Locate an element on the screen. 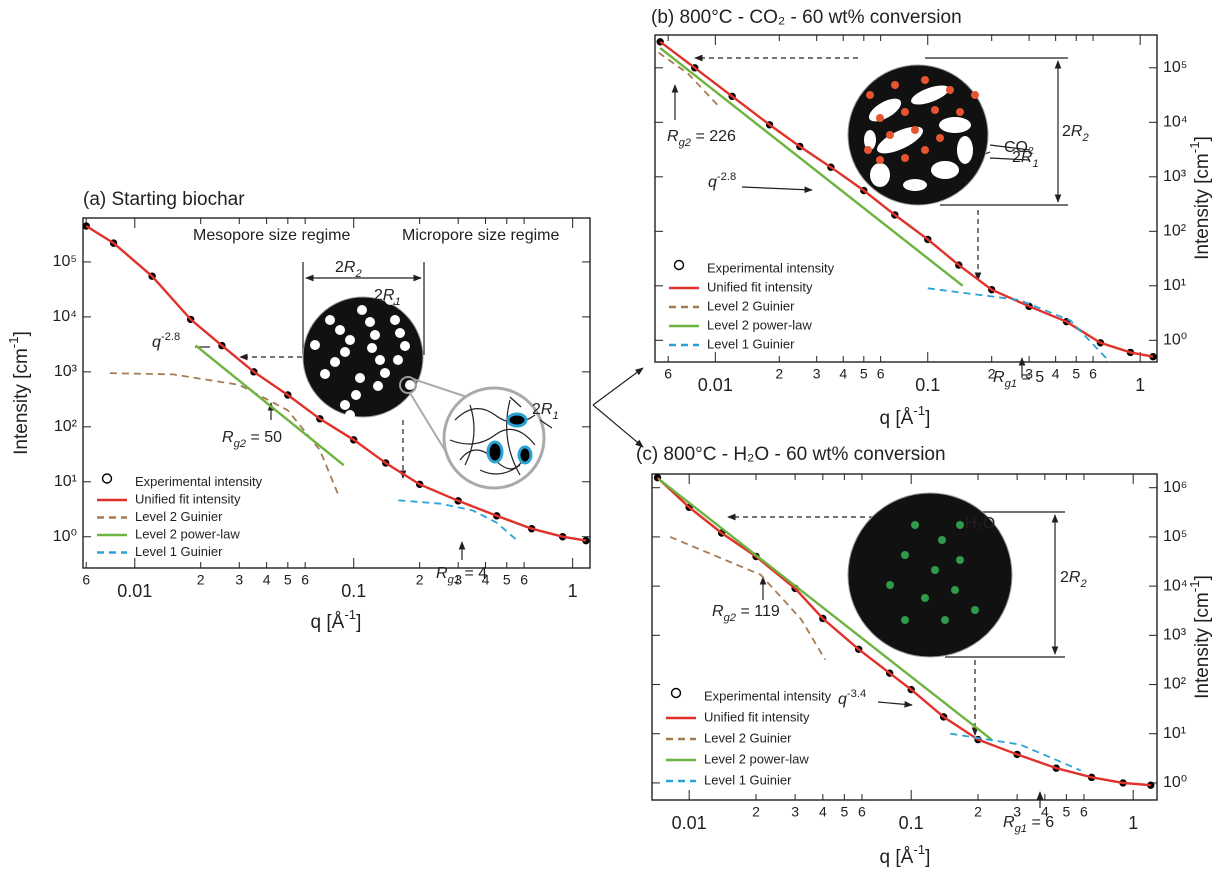  annotation-part: Mesopore size regime is located at coordinates (272, 235).